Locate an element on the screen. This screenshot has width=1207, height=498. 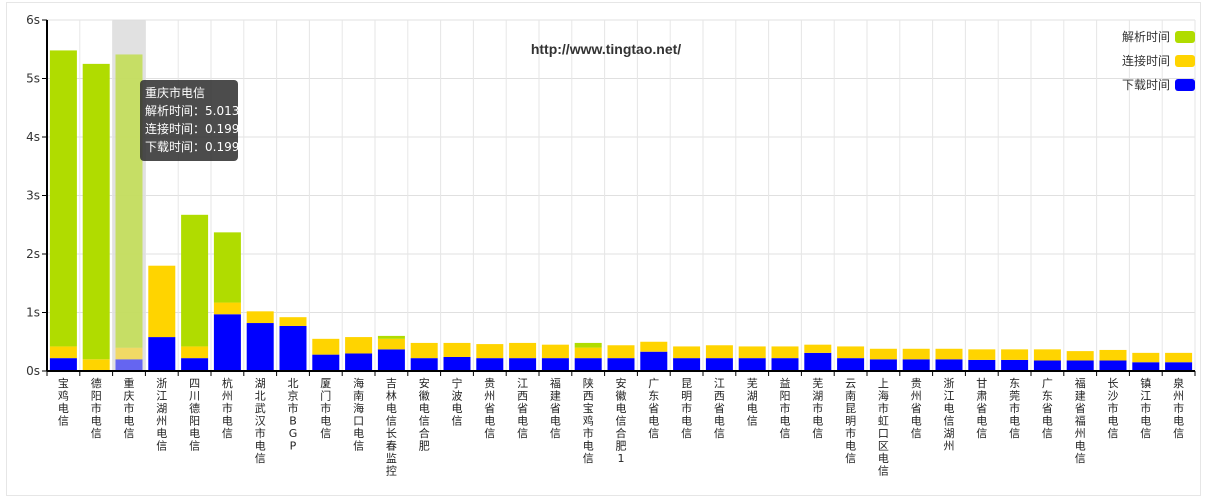
x-category-label: 江西省电信 is located at coordinates (719, 408).